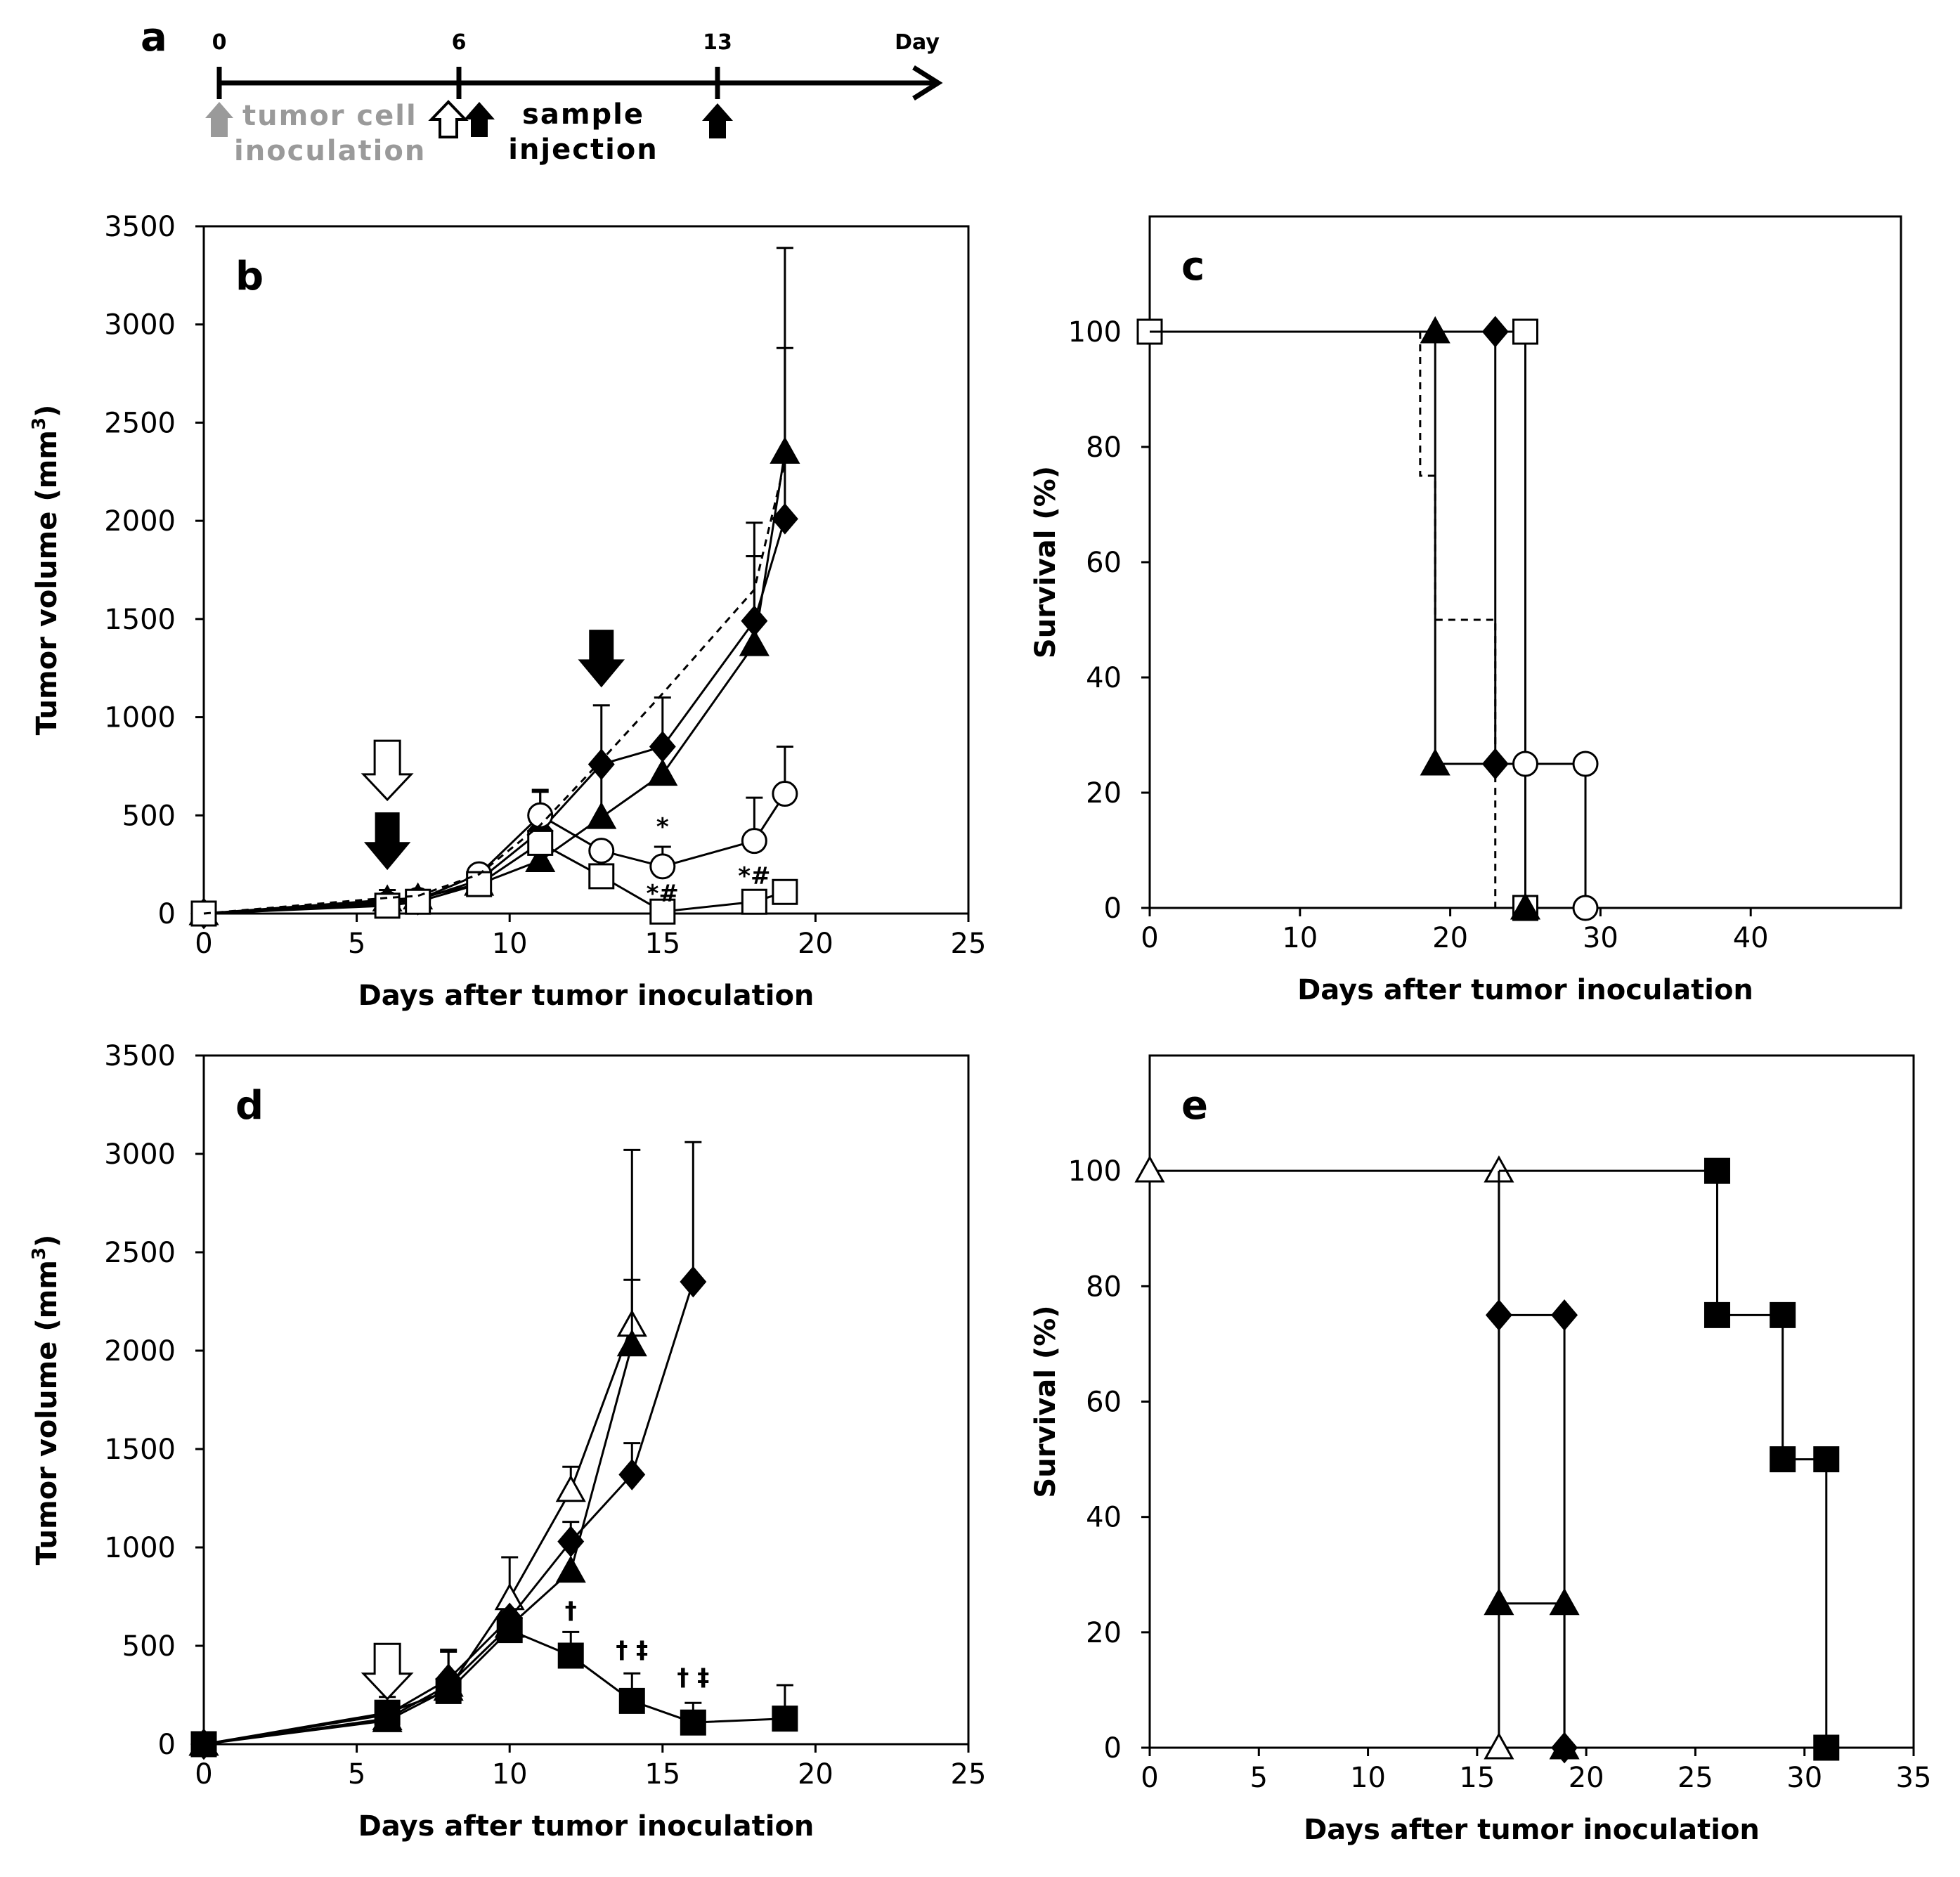  What do you see at coordinates (718, 42) in the screenshot?
I see `timeline-label-13: 13` at bounding box center [718, 42].